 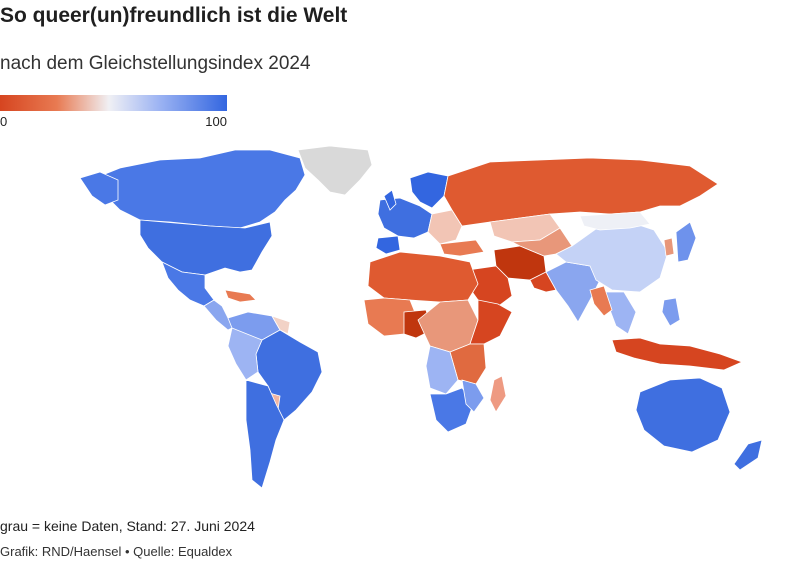 I want to click on region-north-africa, so click(x=423, y=277).